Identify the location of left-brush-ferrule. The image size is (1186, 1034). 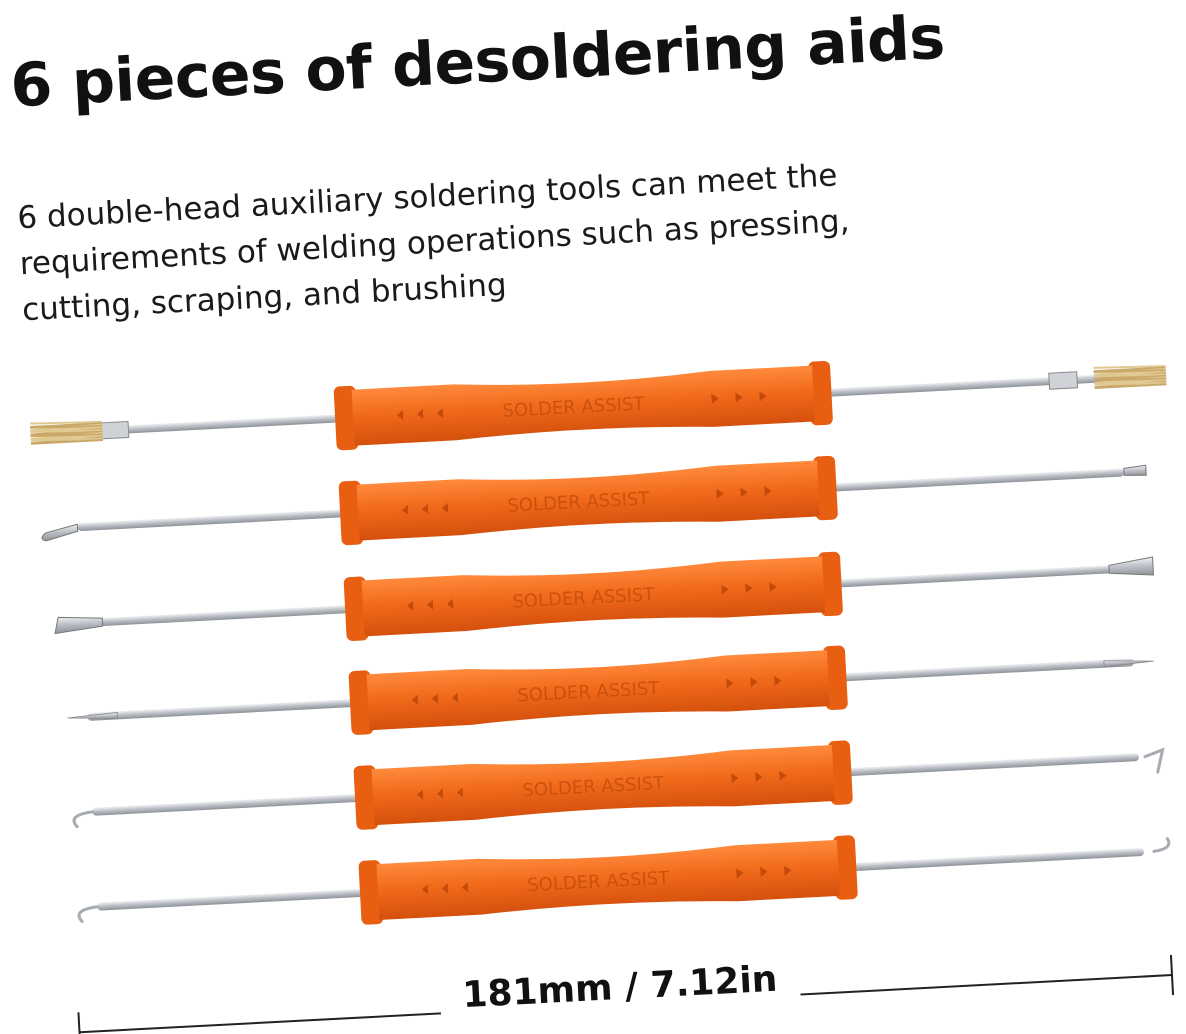
(114, 430).